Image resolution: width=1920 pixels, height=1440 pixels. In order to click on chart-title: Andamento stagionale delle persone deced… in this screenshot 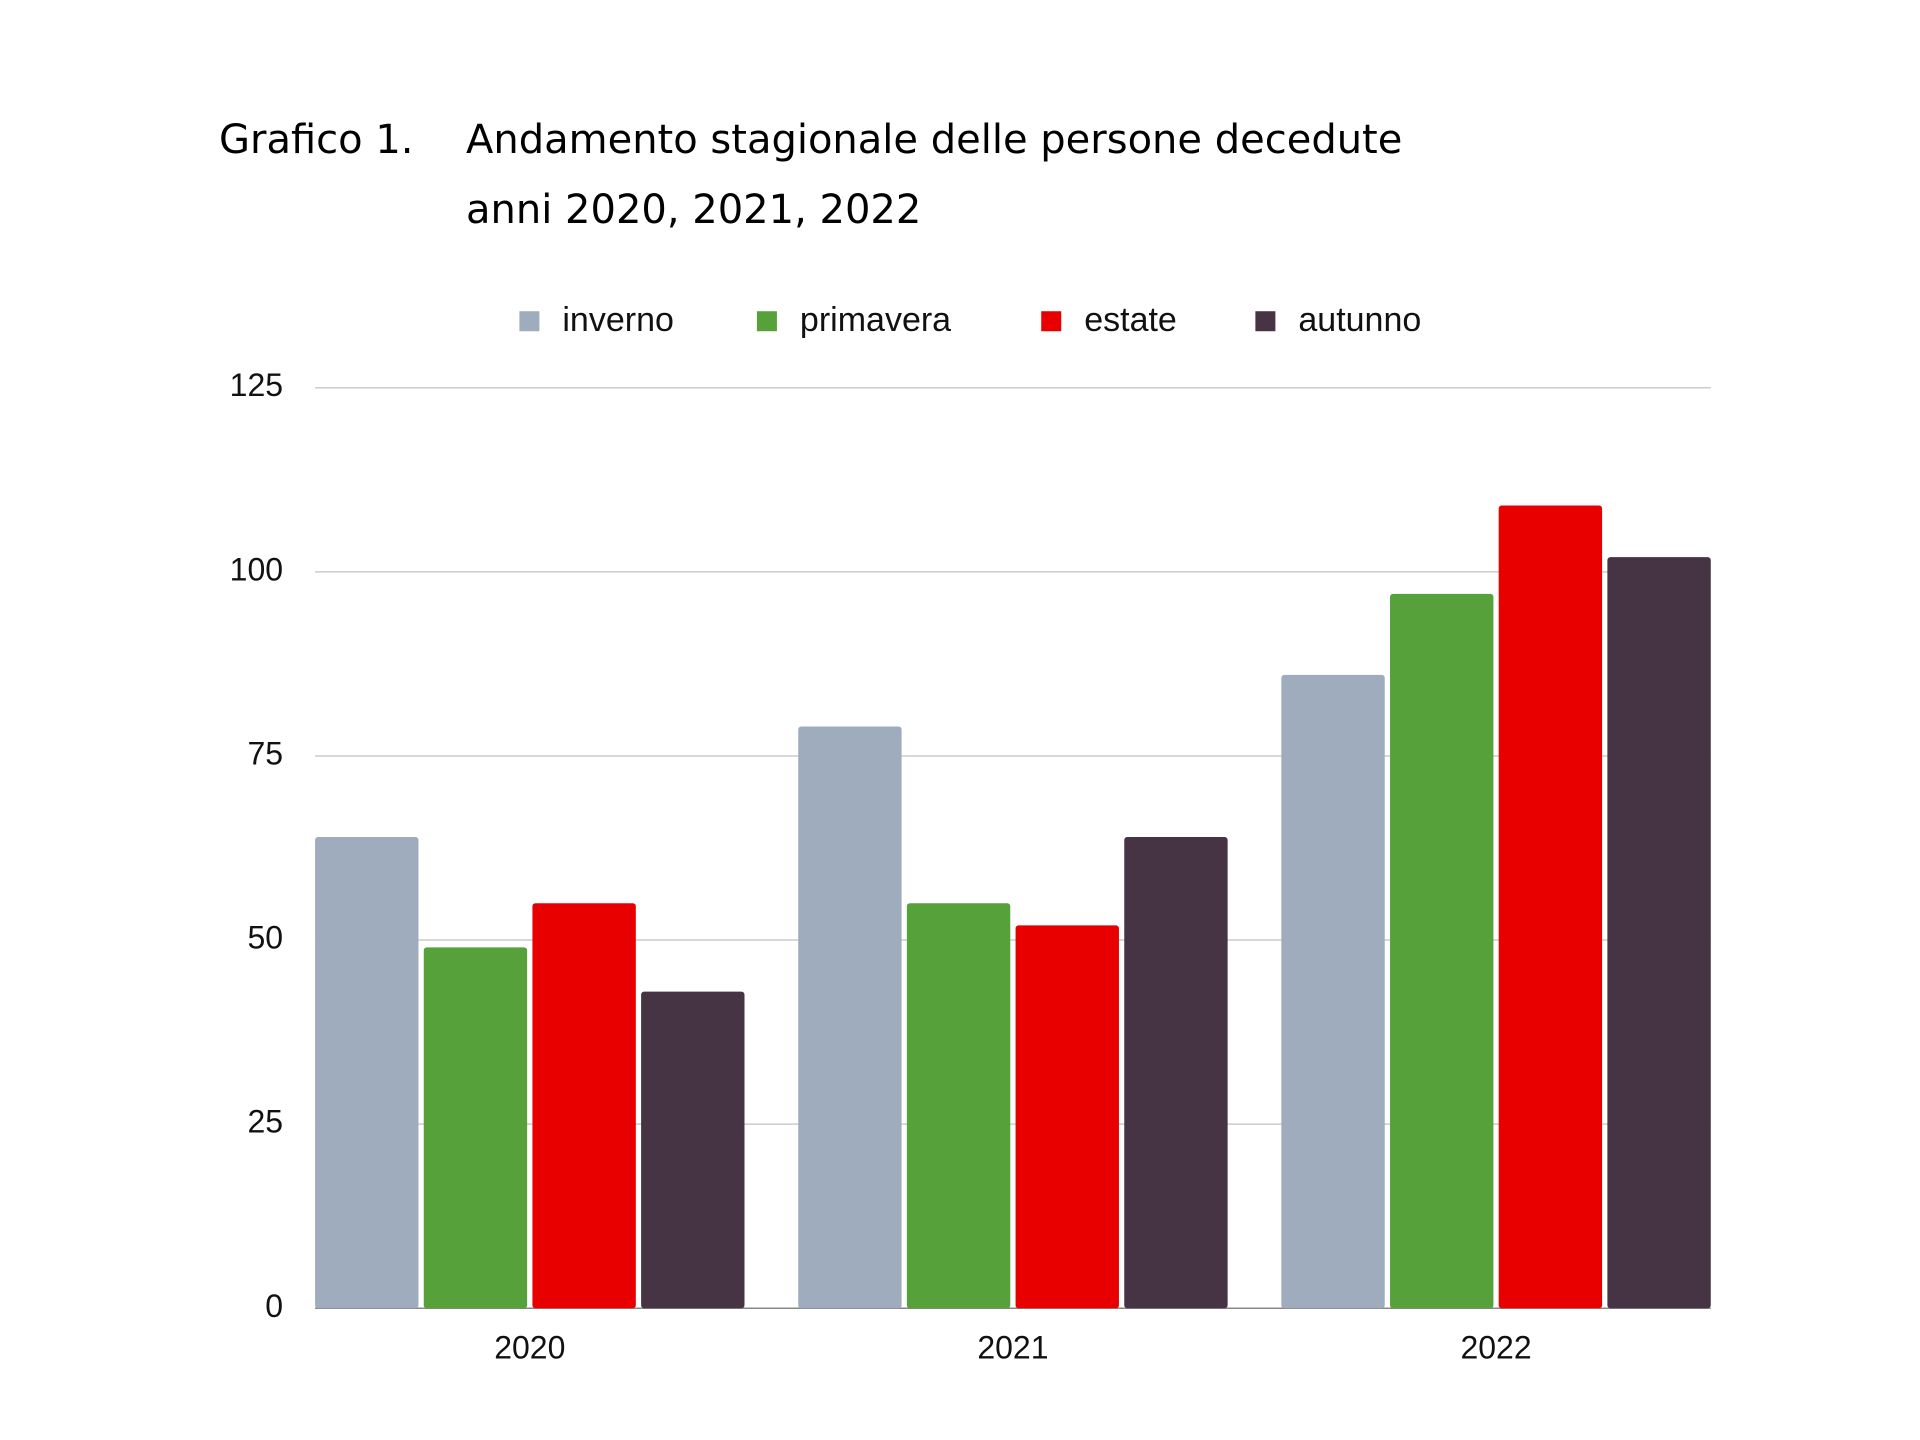, I will do `click(934, 140)`.